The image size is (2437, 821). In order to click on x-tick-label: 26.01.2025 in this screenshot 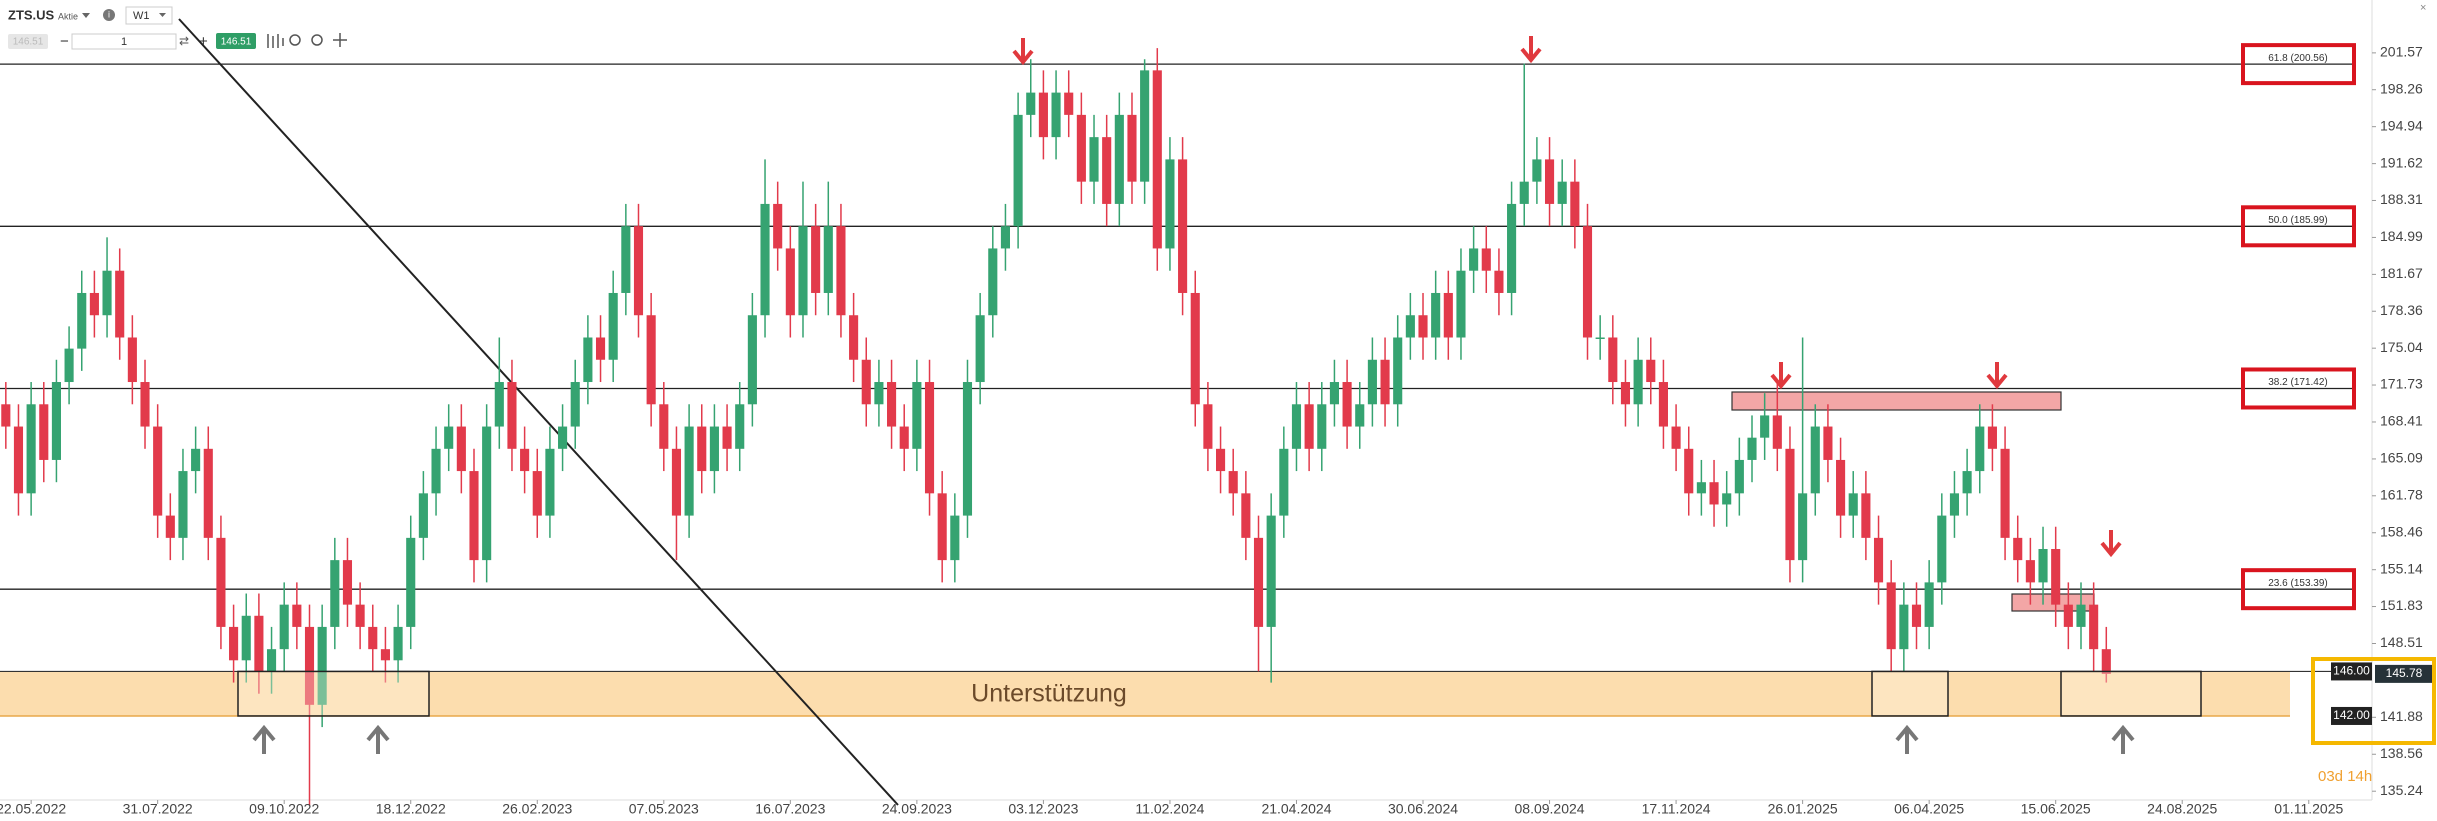, I will do `click(1803, 809)`.